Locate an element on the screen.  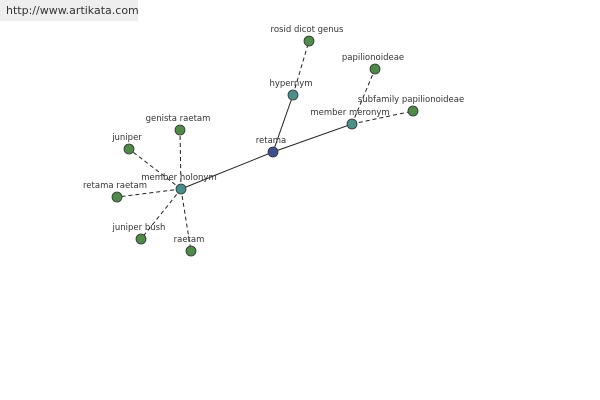
node-label: retama is located at coordinates (271, 141).